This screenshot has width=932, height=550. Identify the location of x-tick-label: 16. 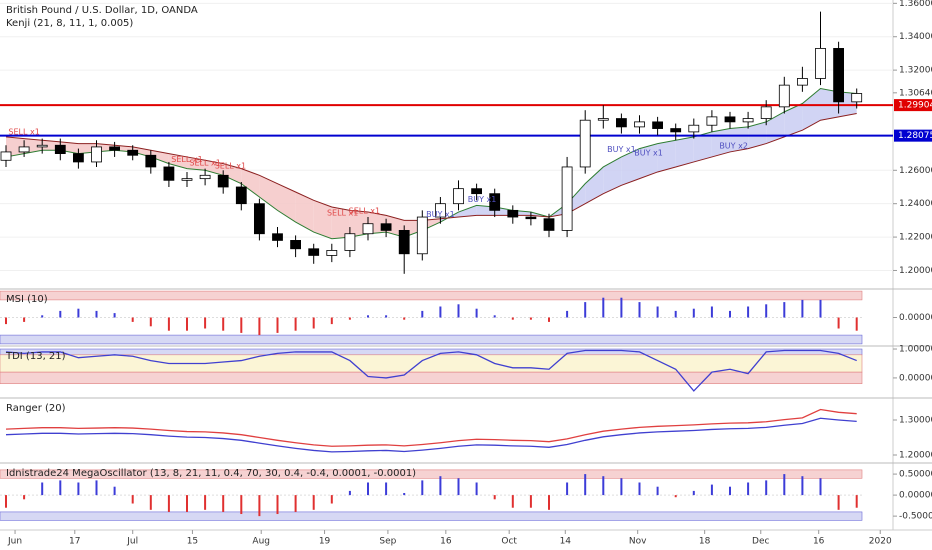
(446, 542).